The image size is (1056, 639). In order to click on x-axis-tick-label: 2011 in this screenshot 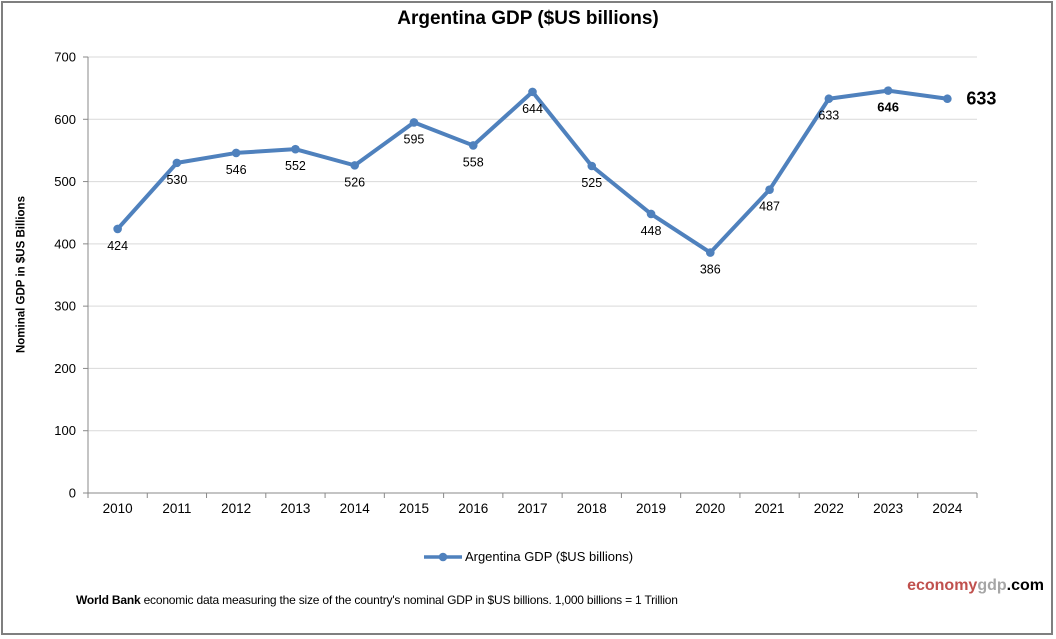, I will do `click(176, 508)`.